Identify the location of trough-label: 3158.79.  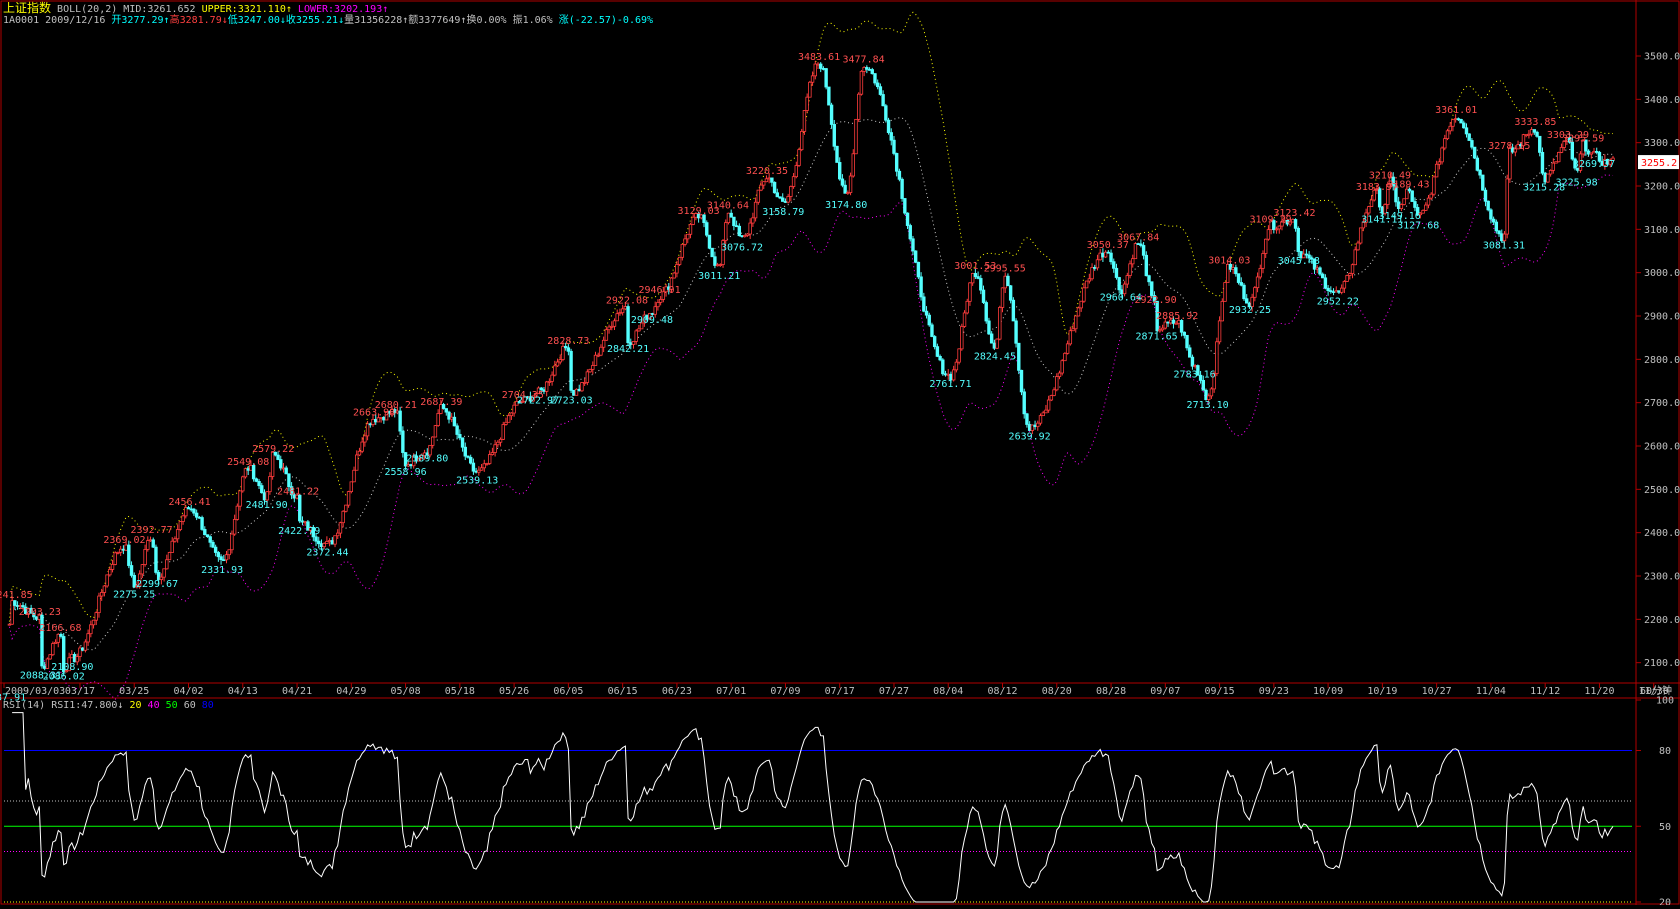
(783, 212).